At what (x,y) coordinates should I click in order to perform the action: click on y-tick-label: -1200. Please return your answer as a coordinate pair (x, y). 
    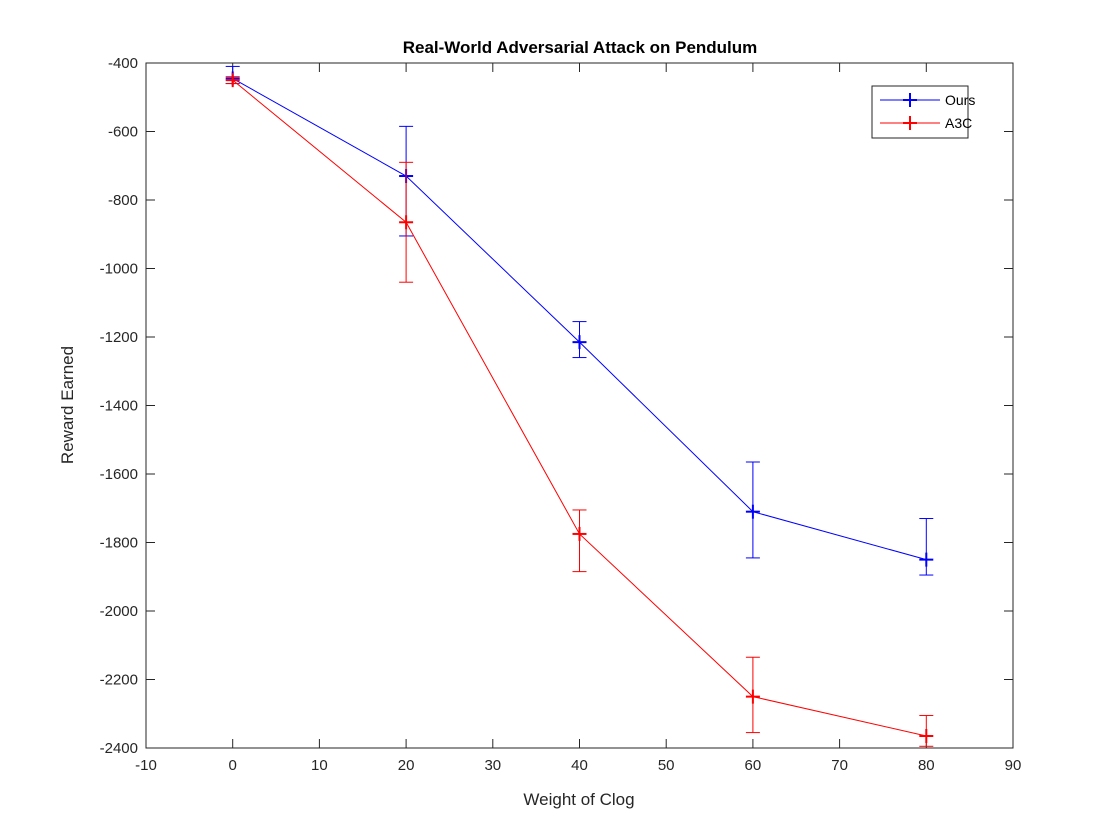
    Looking at the image, I should click on (119, 337).